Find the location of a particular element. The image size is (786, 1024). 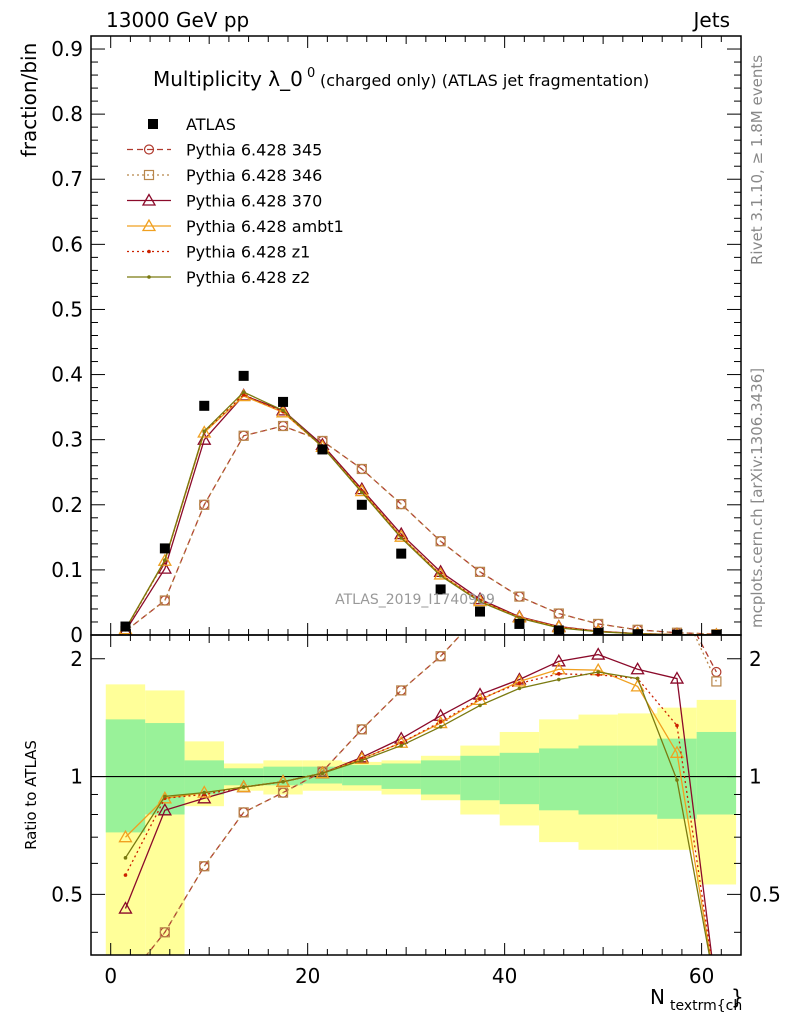

ratio-tick-label-right: 2 is located at coordinates (755, 659).